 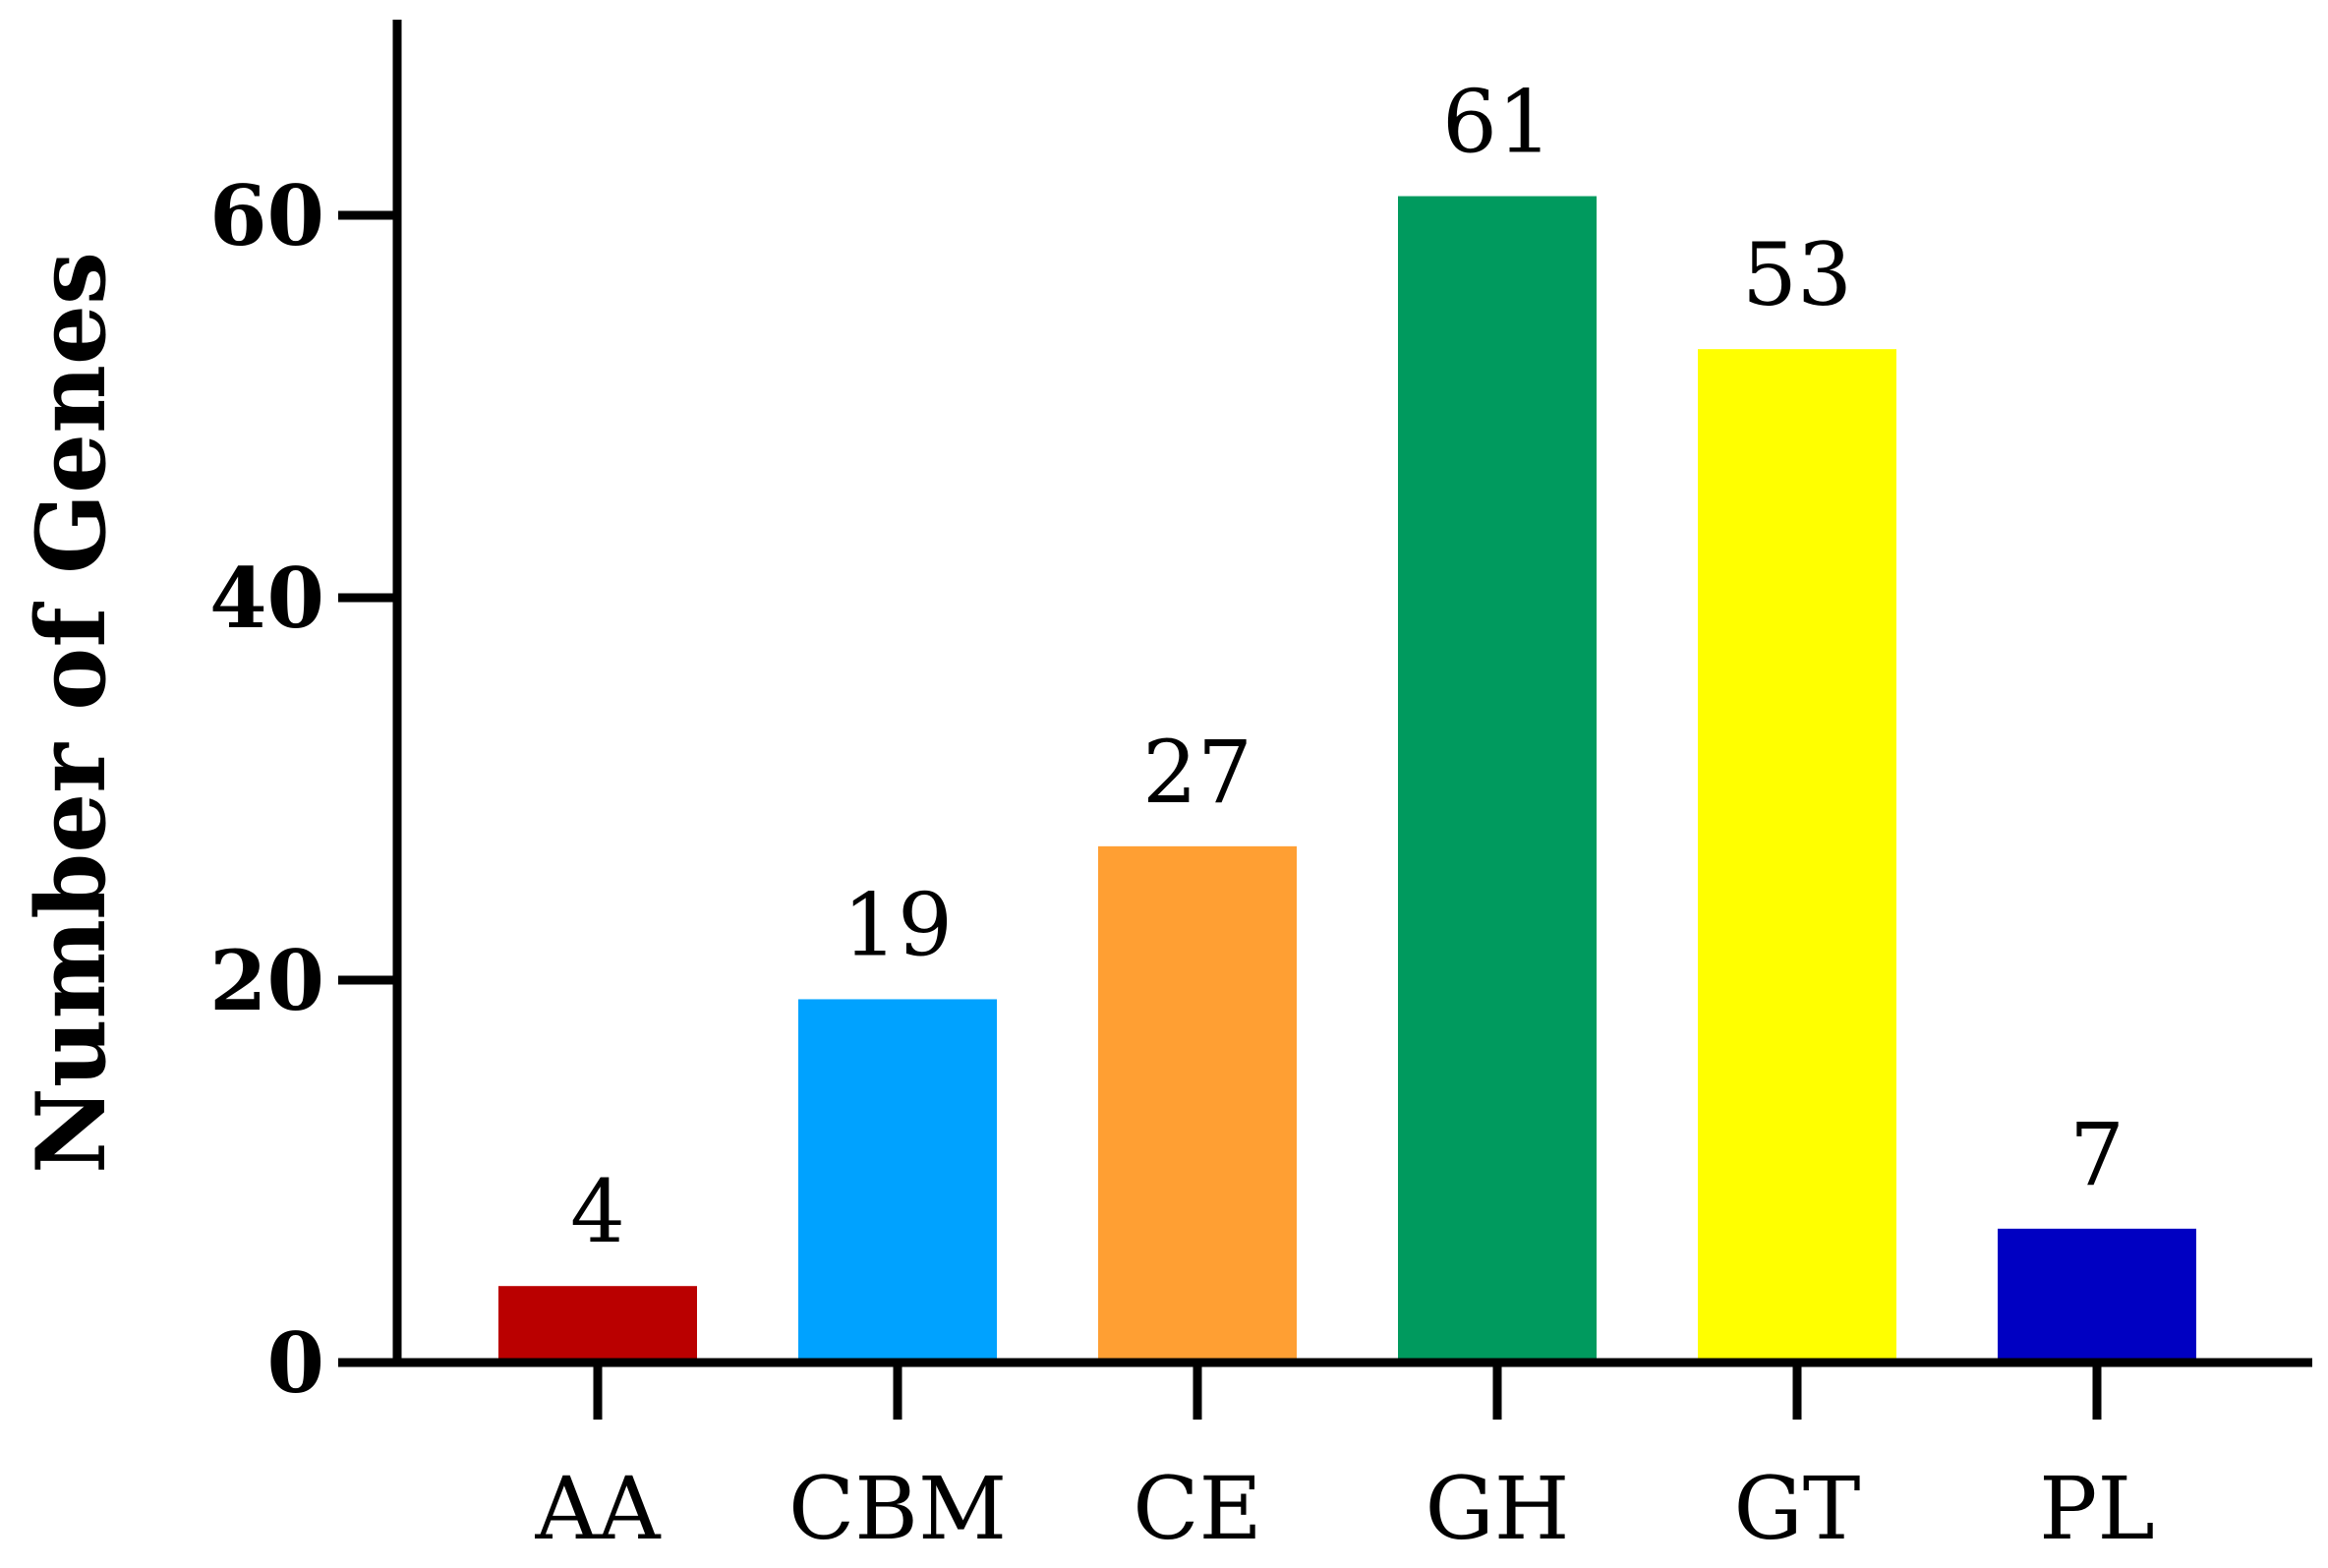 What do you see at coordinates (1197, 1508) in the screenshot?
I see `x-tick-label-ce: CE` at bounding box center [1197, 1508].